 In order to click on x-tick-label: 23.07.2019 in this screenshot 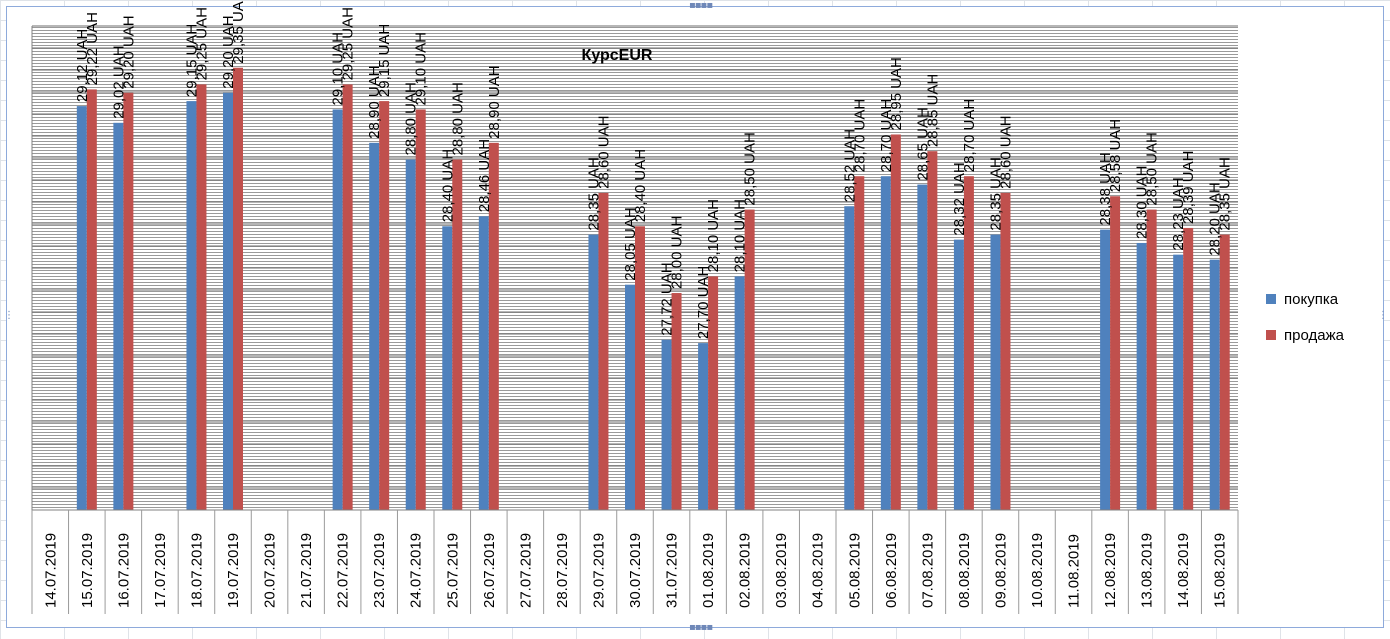, I will do `click(379, 570)`.